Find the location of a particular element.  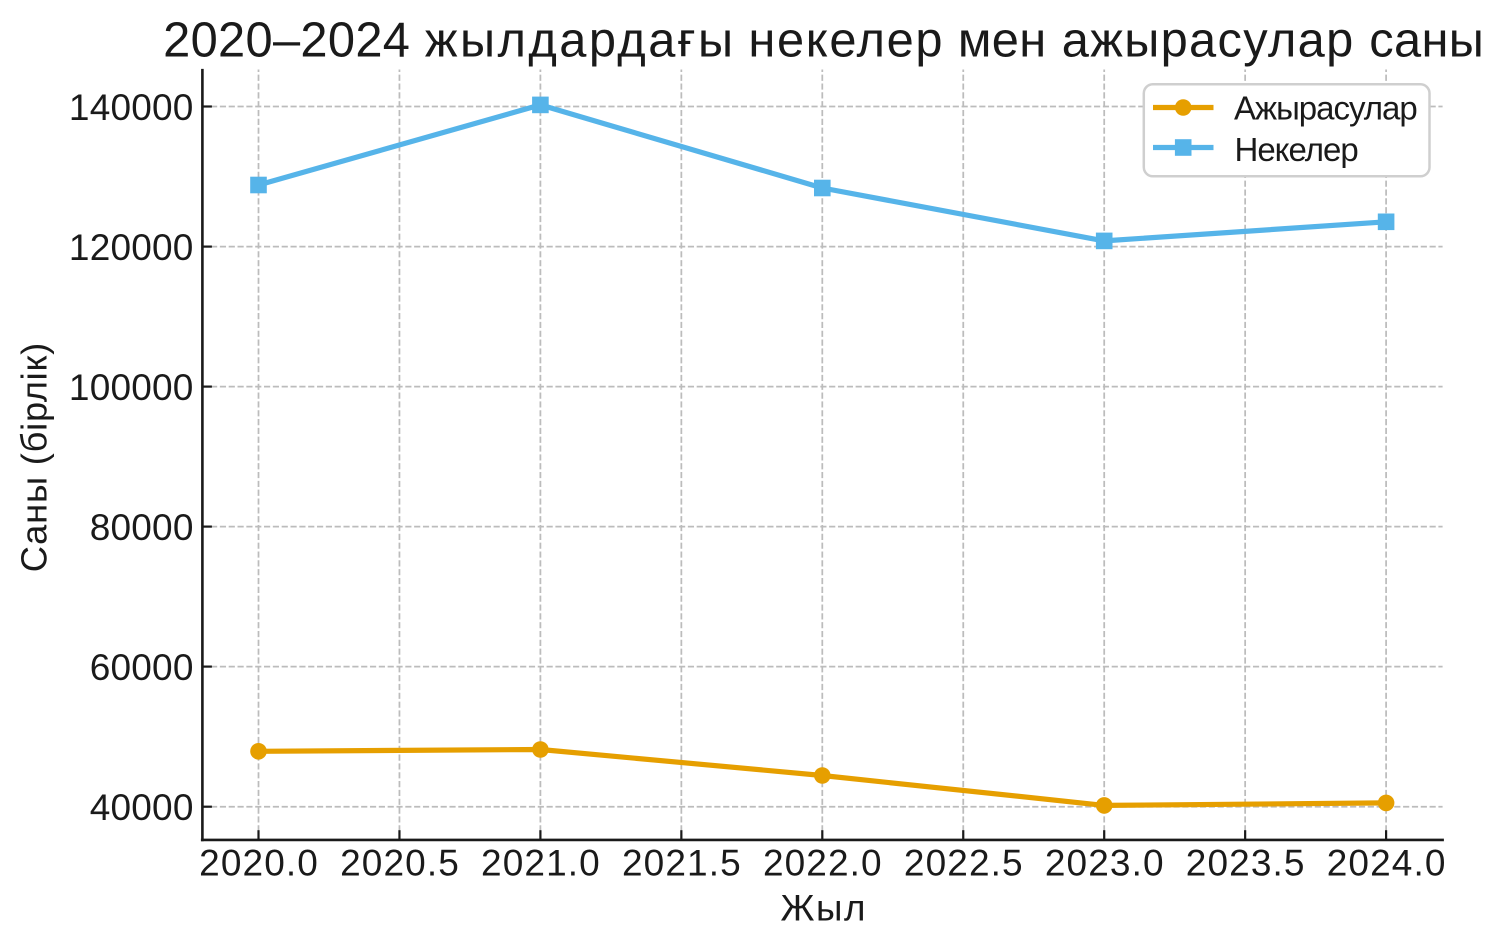

svg-text: Некелер is located at coordinates (1296, 149).